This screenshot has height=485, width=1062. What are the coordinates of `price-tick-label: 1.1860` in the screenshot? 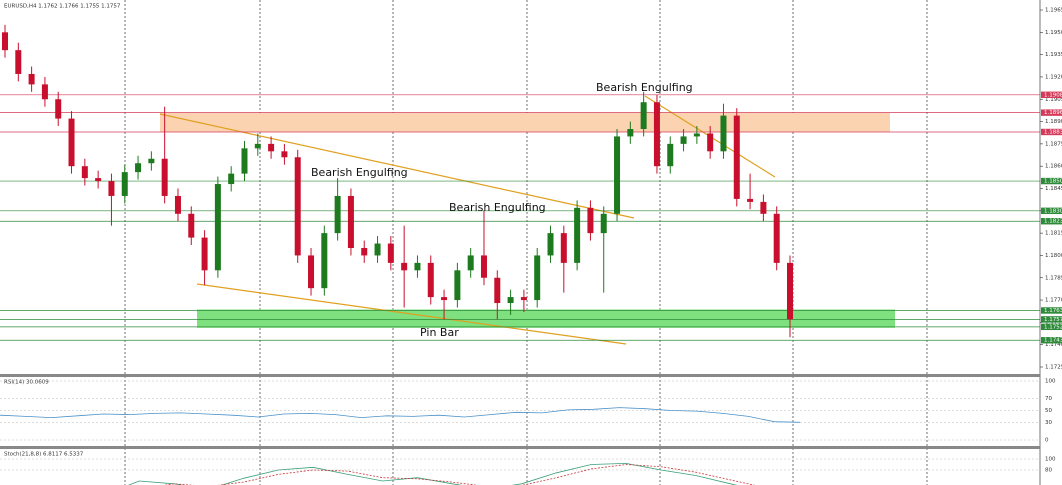 It's located at (1053, 167).